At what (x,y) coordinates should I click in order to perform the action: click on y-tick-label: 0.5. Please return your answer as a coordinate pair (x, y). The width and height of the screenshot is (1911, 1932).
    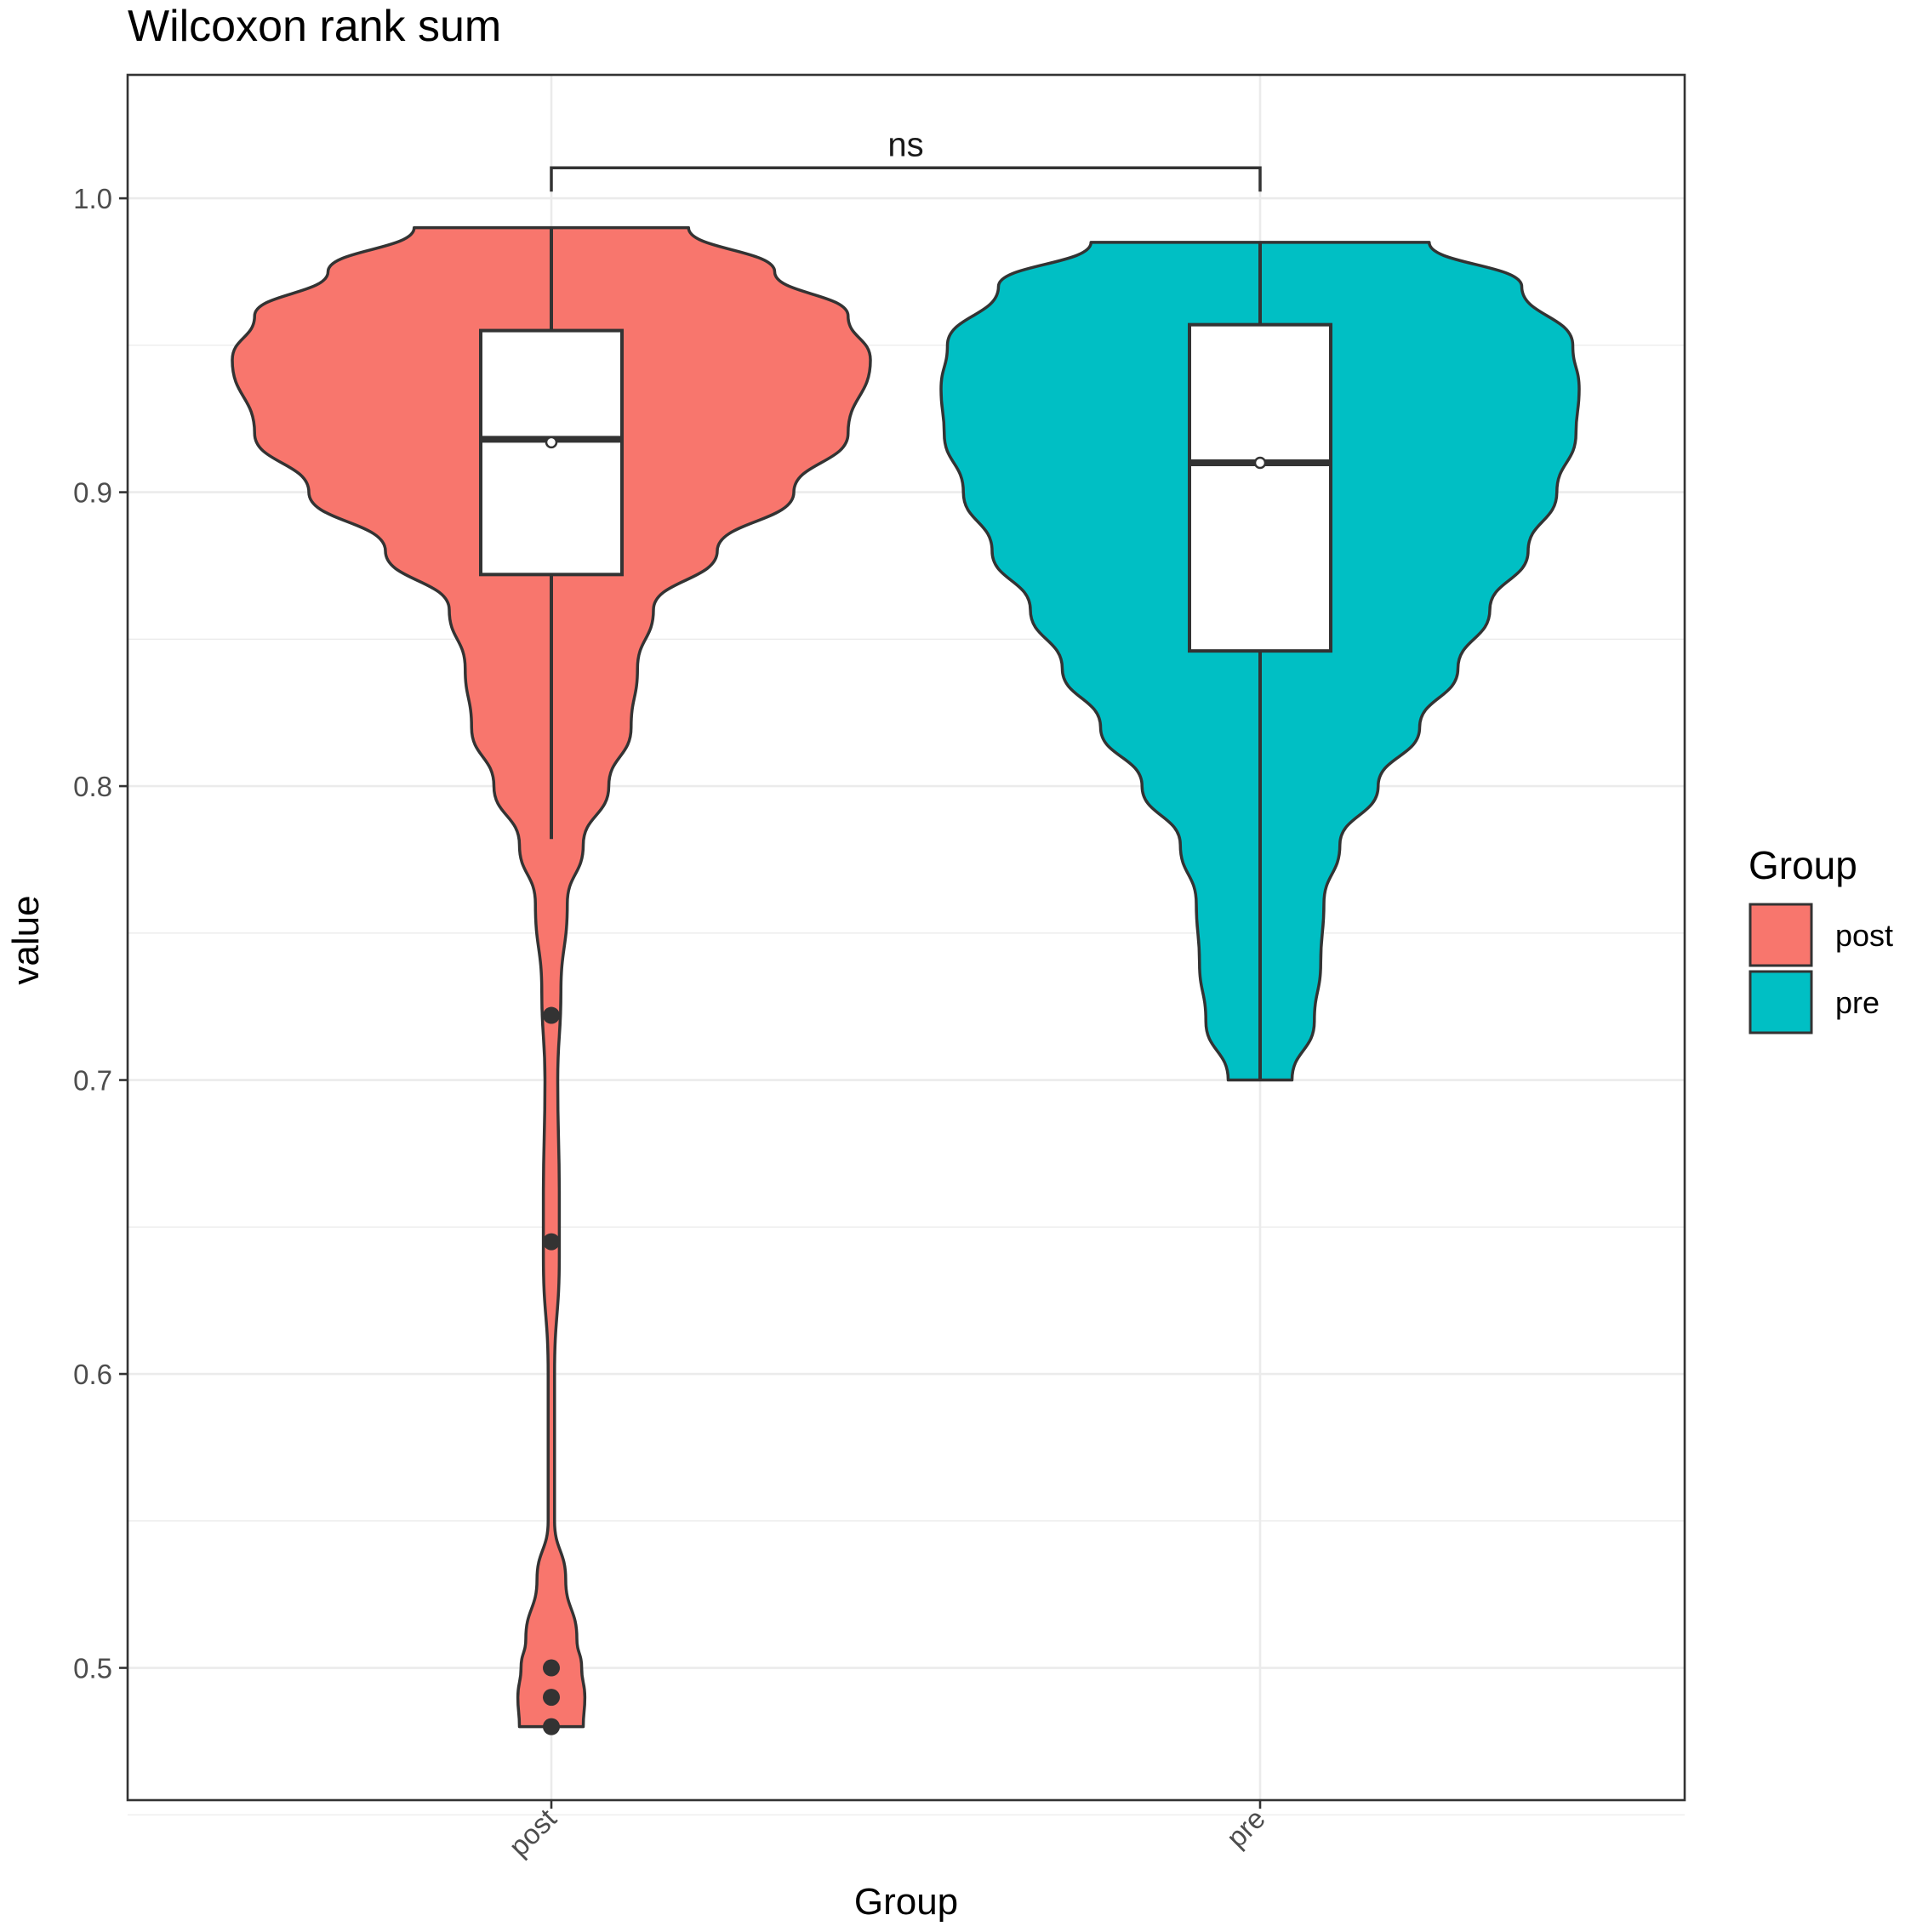
    Looking at the image, I should click on (93, 1668).